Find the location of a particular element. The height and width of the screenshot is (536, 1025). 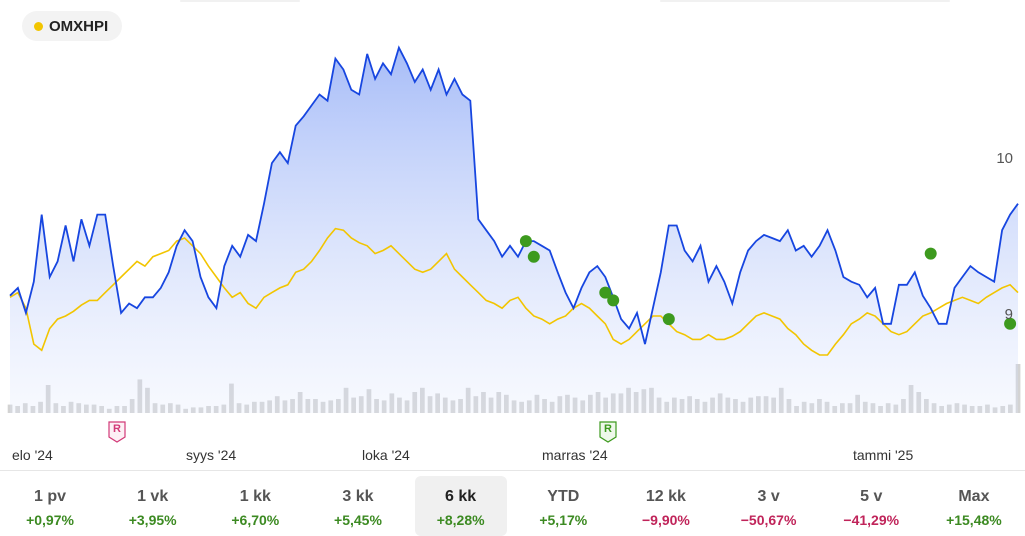

period-change: +0,97% is located at coordinates (50, 520).